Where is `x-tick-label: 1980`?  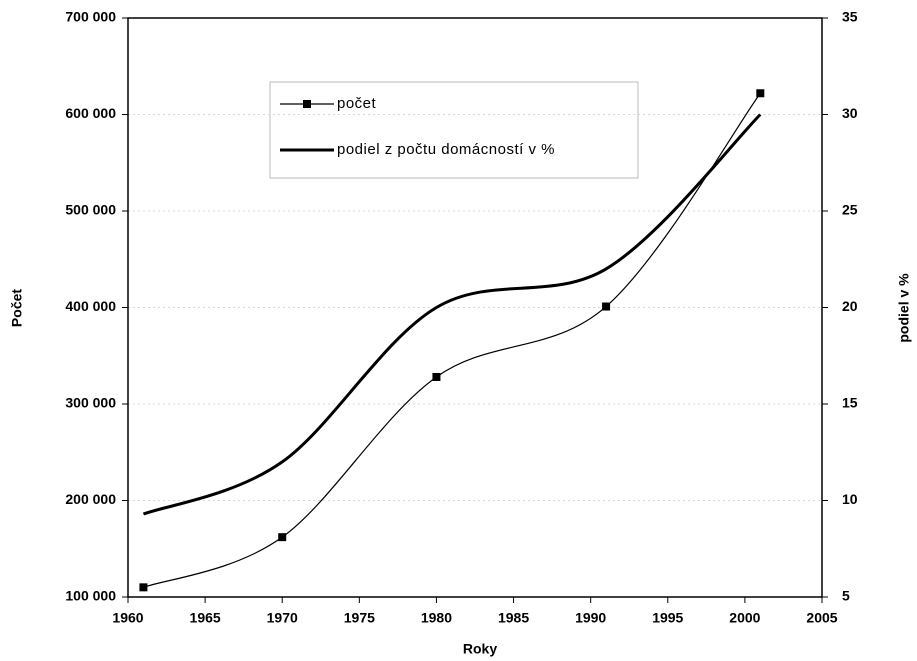 x-tick-label: 1980 is located at coordinates (436, 618).